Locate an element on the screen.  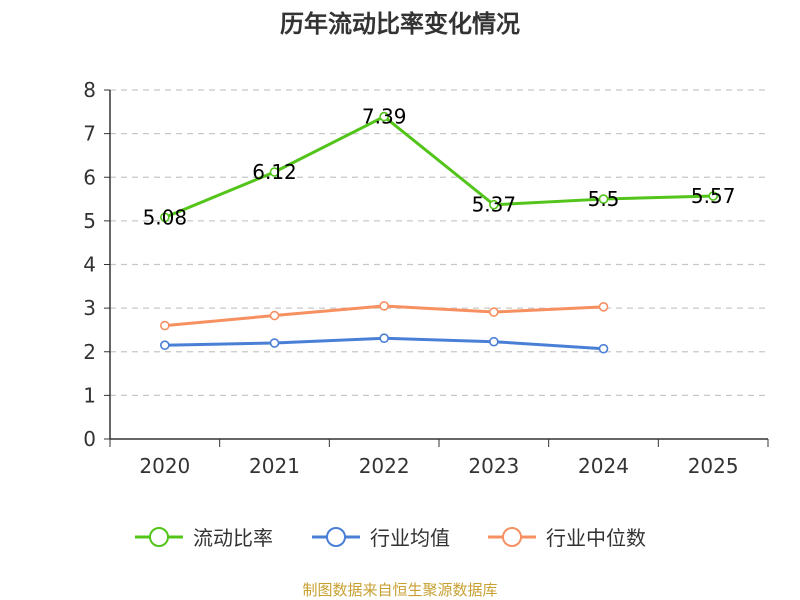
legend-label: 流动比率 is located at coordinates (233, 538).